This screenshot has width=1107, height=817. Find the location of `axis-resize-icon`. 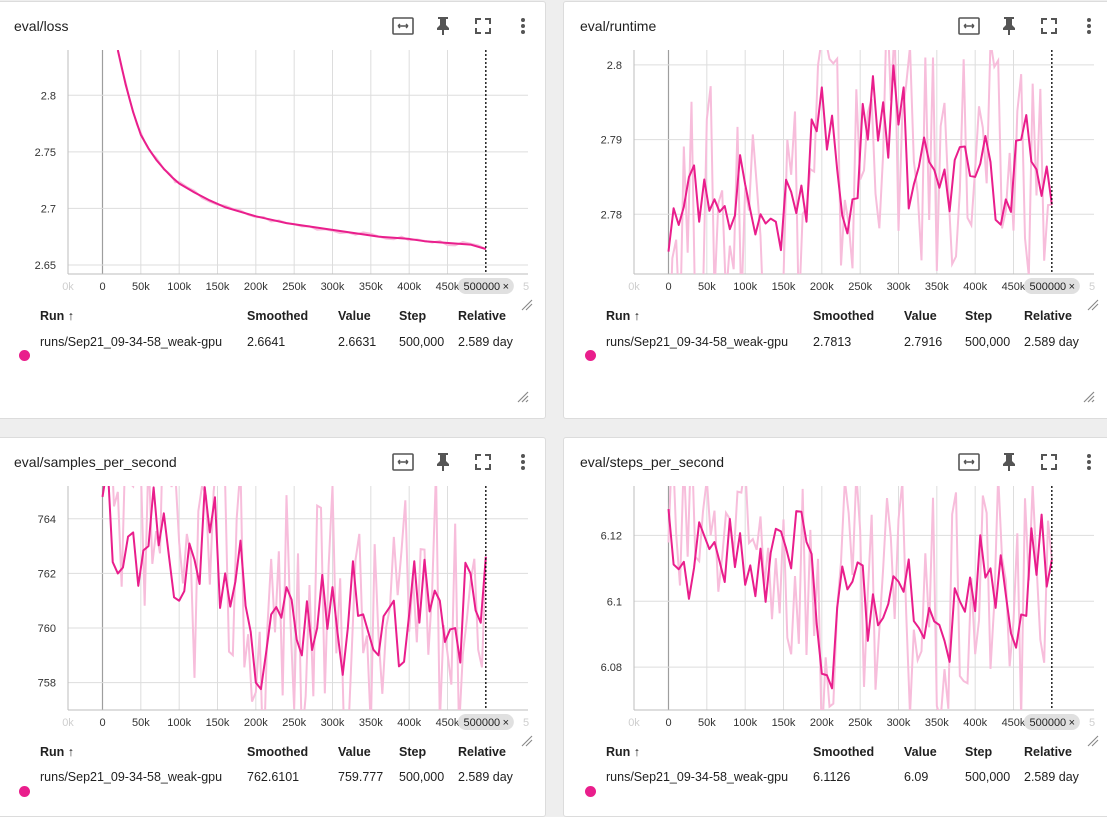

axis-resize-icon is located at coordinates (1093, 741).